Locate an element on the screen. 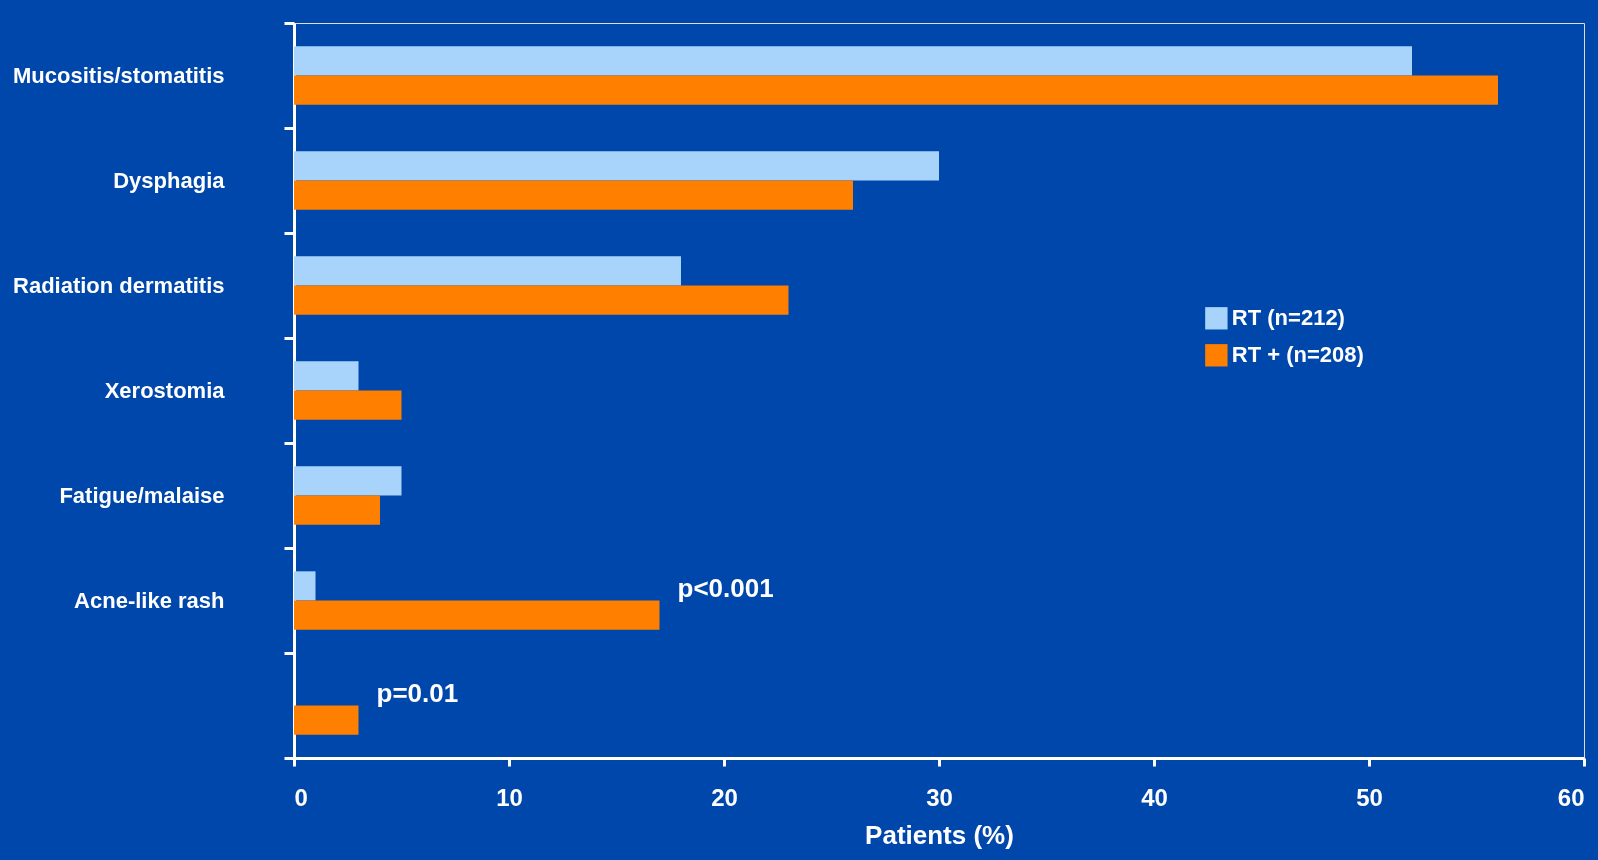  x-tick-label: 20 is located at coordinates (724, 797).